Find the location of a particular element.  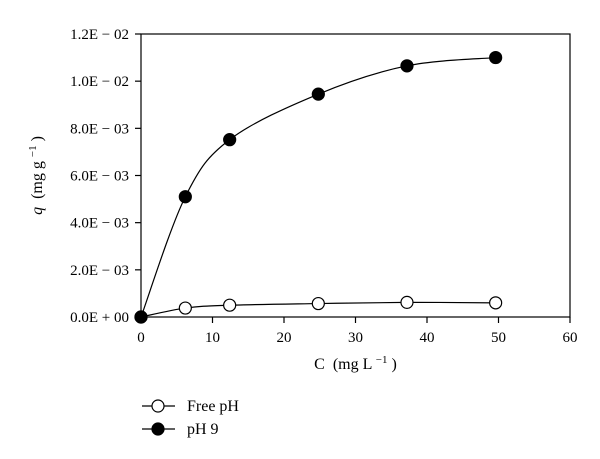

x-tick-label: 20 is located at coordinates (284, 338).